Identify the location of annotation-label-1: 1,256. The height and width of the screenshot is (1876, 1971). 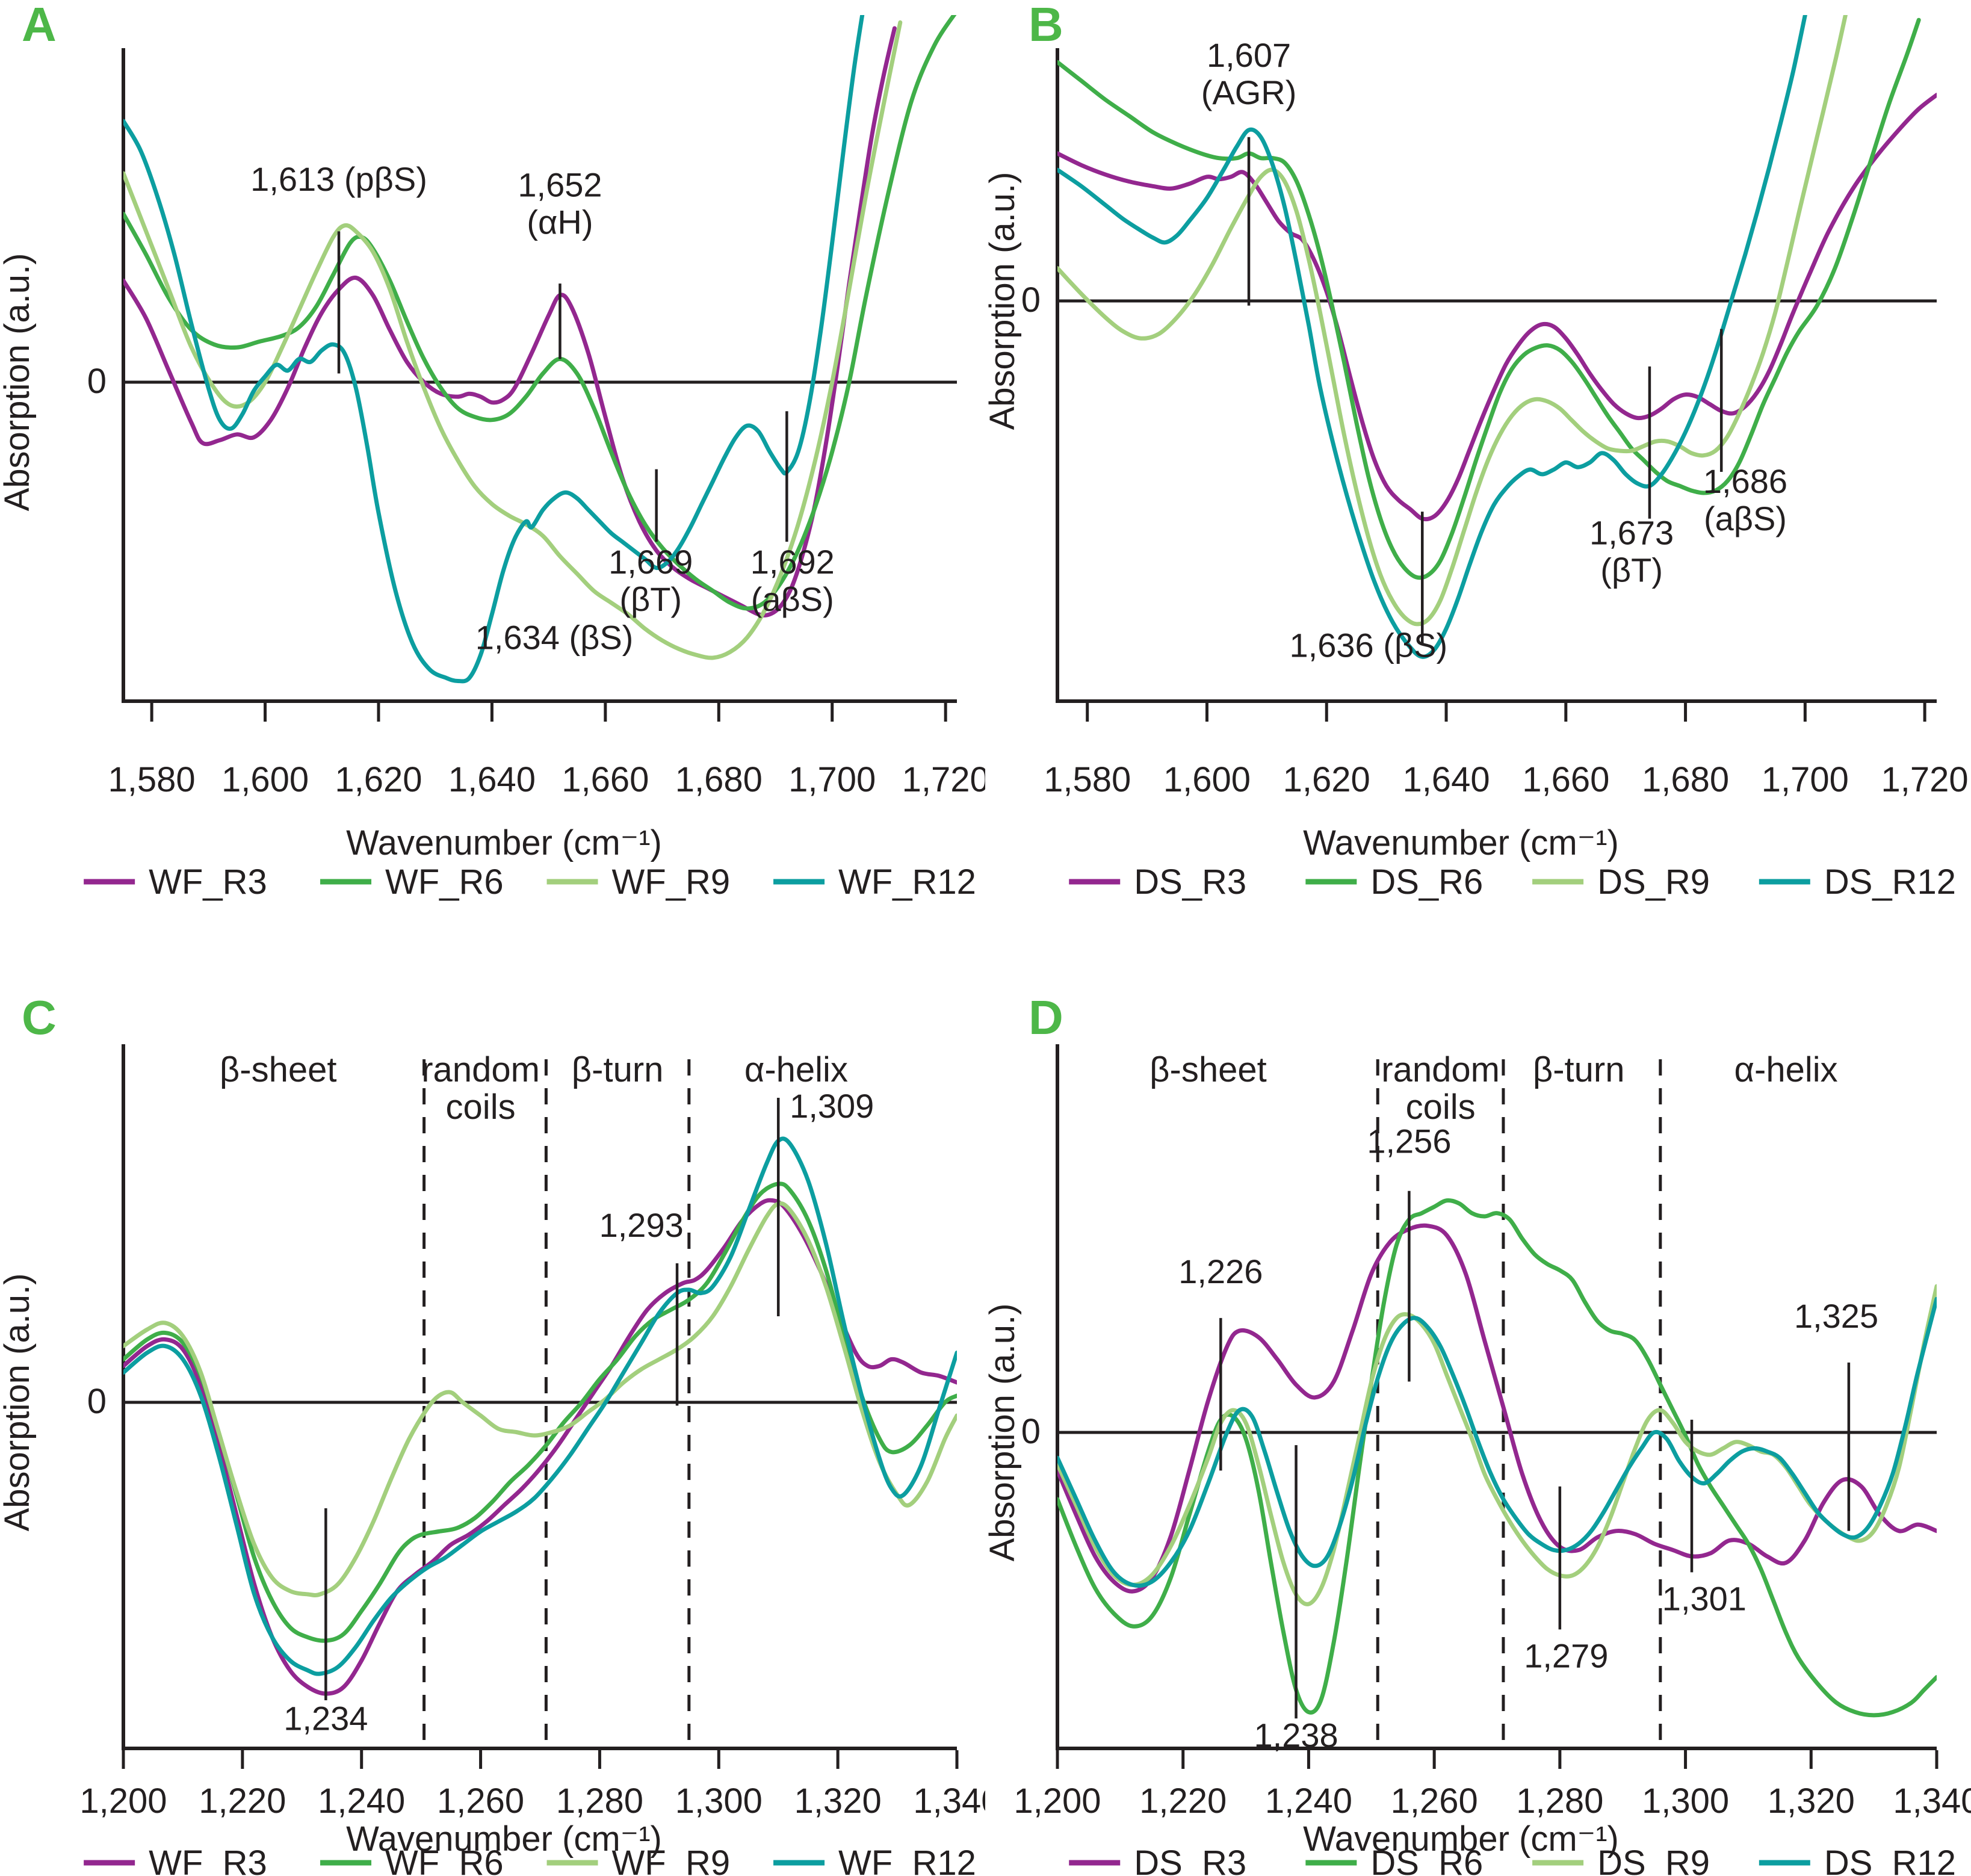
(1409, 1141).